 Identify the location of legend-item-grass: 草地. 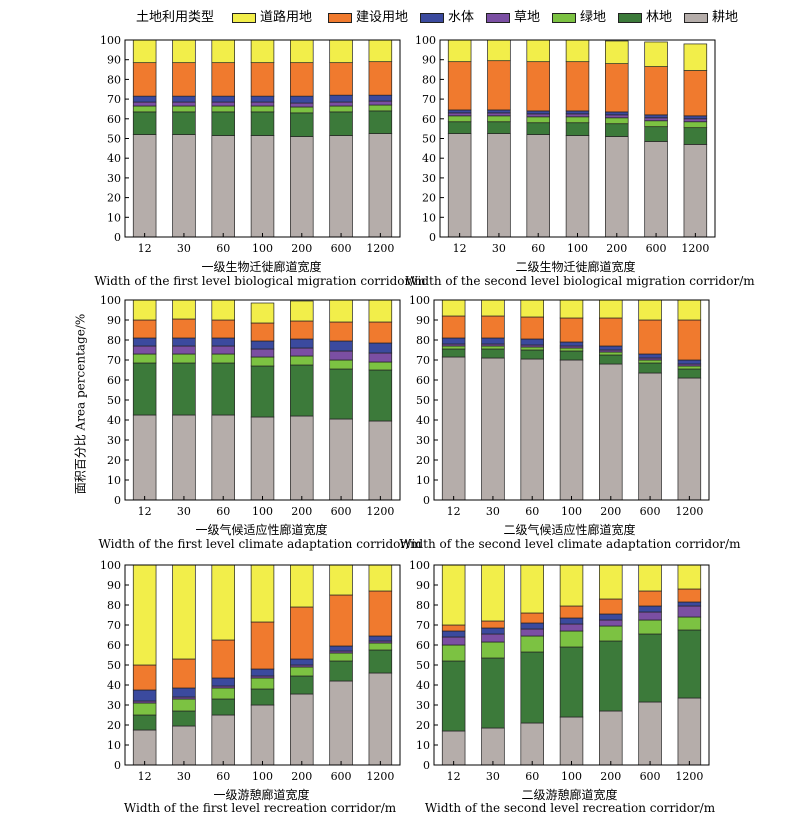
(513, 15).